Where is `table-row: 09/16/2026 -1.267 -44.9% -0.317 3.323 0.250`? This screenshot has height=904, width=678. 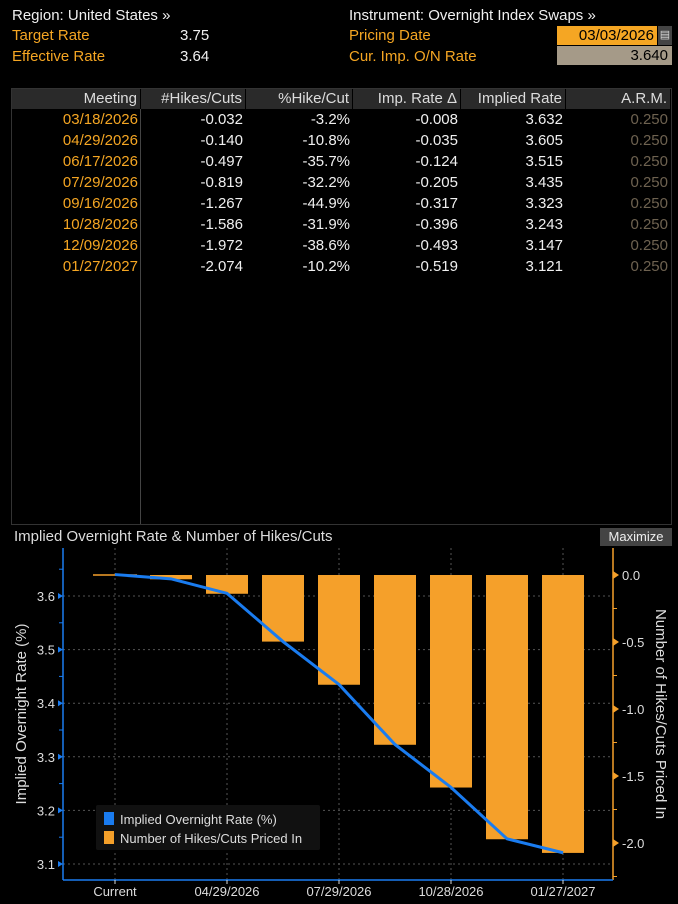
table-row: 09/16/2026 -1.267 -44.9% -0.317 3.323 0.250 is located at coordinates (341, 203).